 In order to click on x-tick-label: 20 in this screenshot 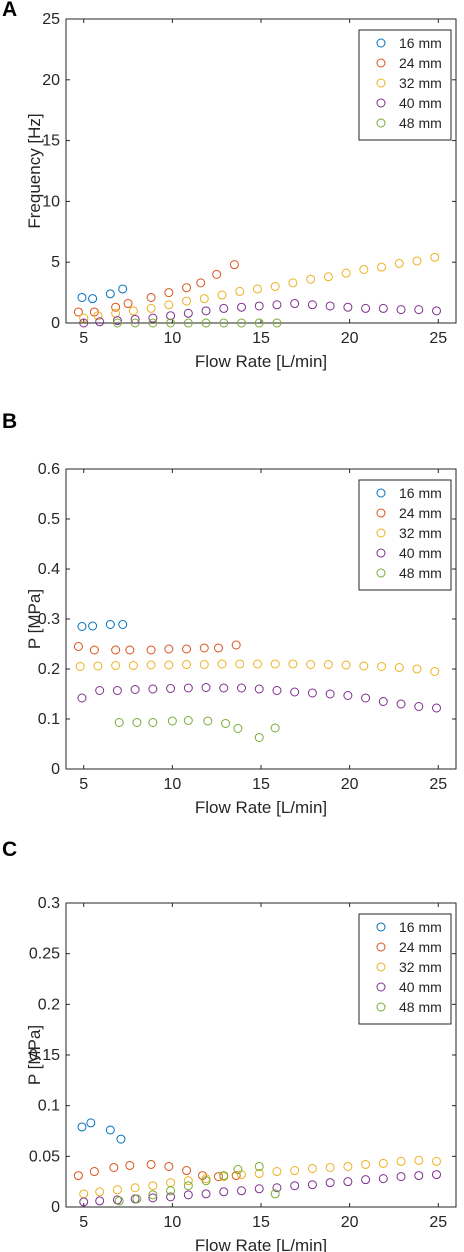, I will do `click(350, 784)`.